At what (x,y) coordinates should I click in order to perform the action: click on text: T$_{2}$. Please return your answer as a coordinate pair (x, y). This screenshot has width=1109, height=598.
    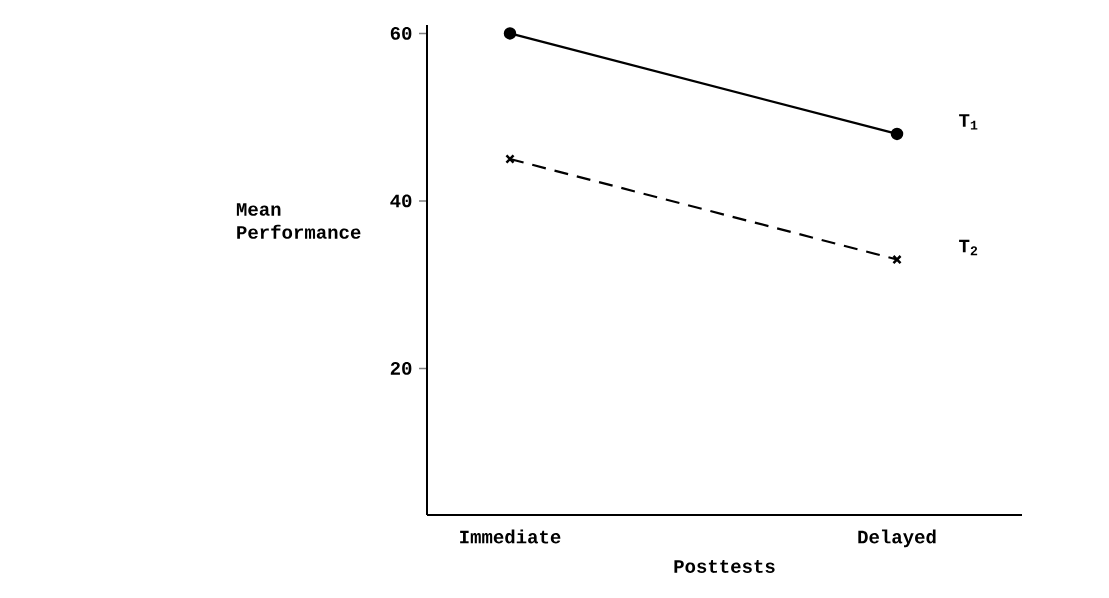
    Looking at the image, I should click on (968, 247).